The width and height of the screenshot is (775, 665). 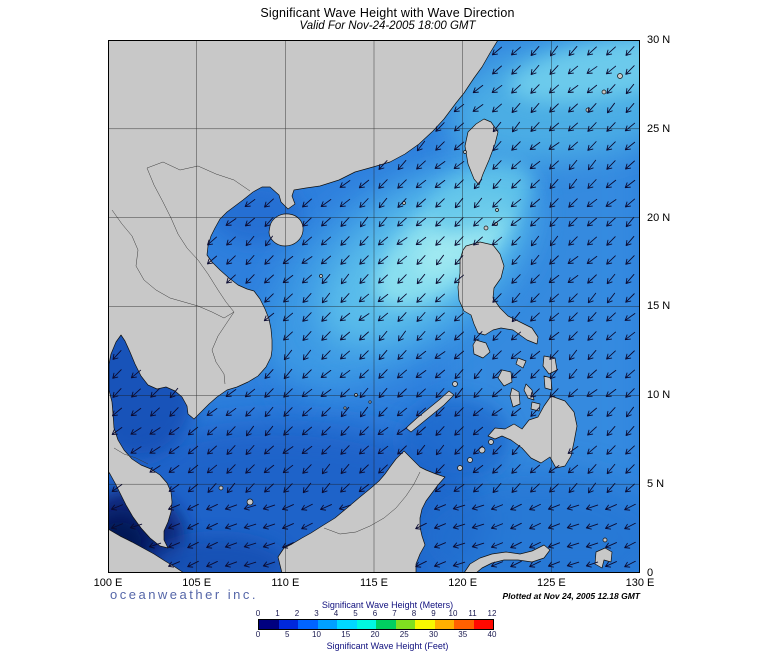 I want to click on legend-bar-segment, so click(x=483, y=624).